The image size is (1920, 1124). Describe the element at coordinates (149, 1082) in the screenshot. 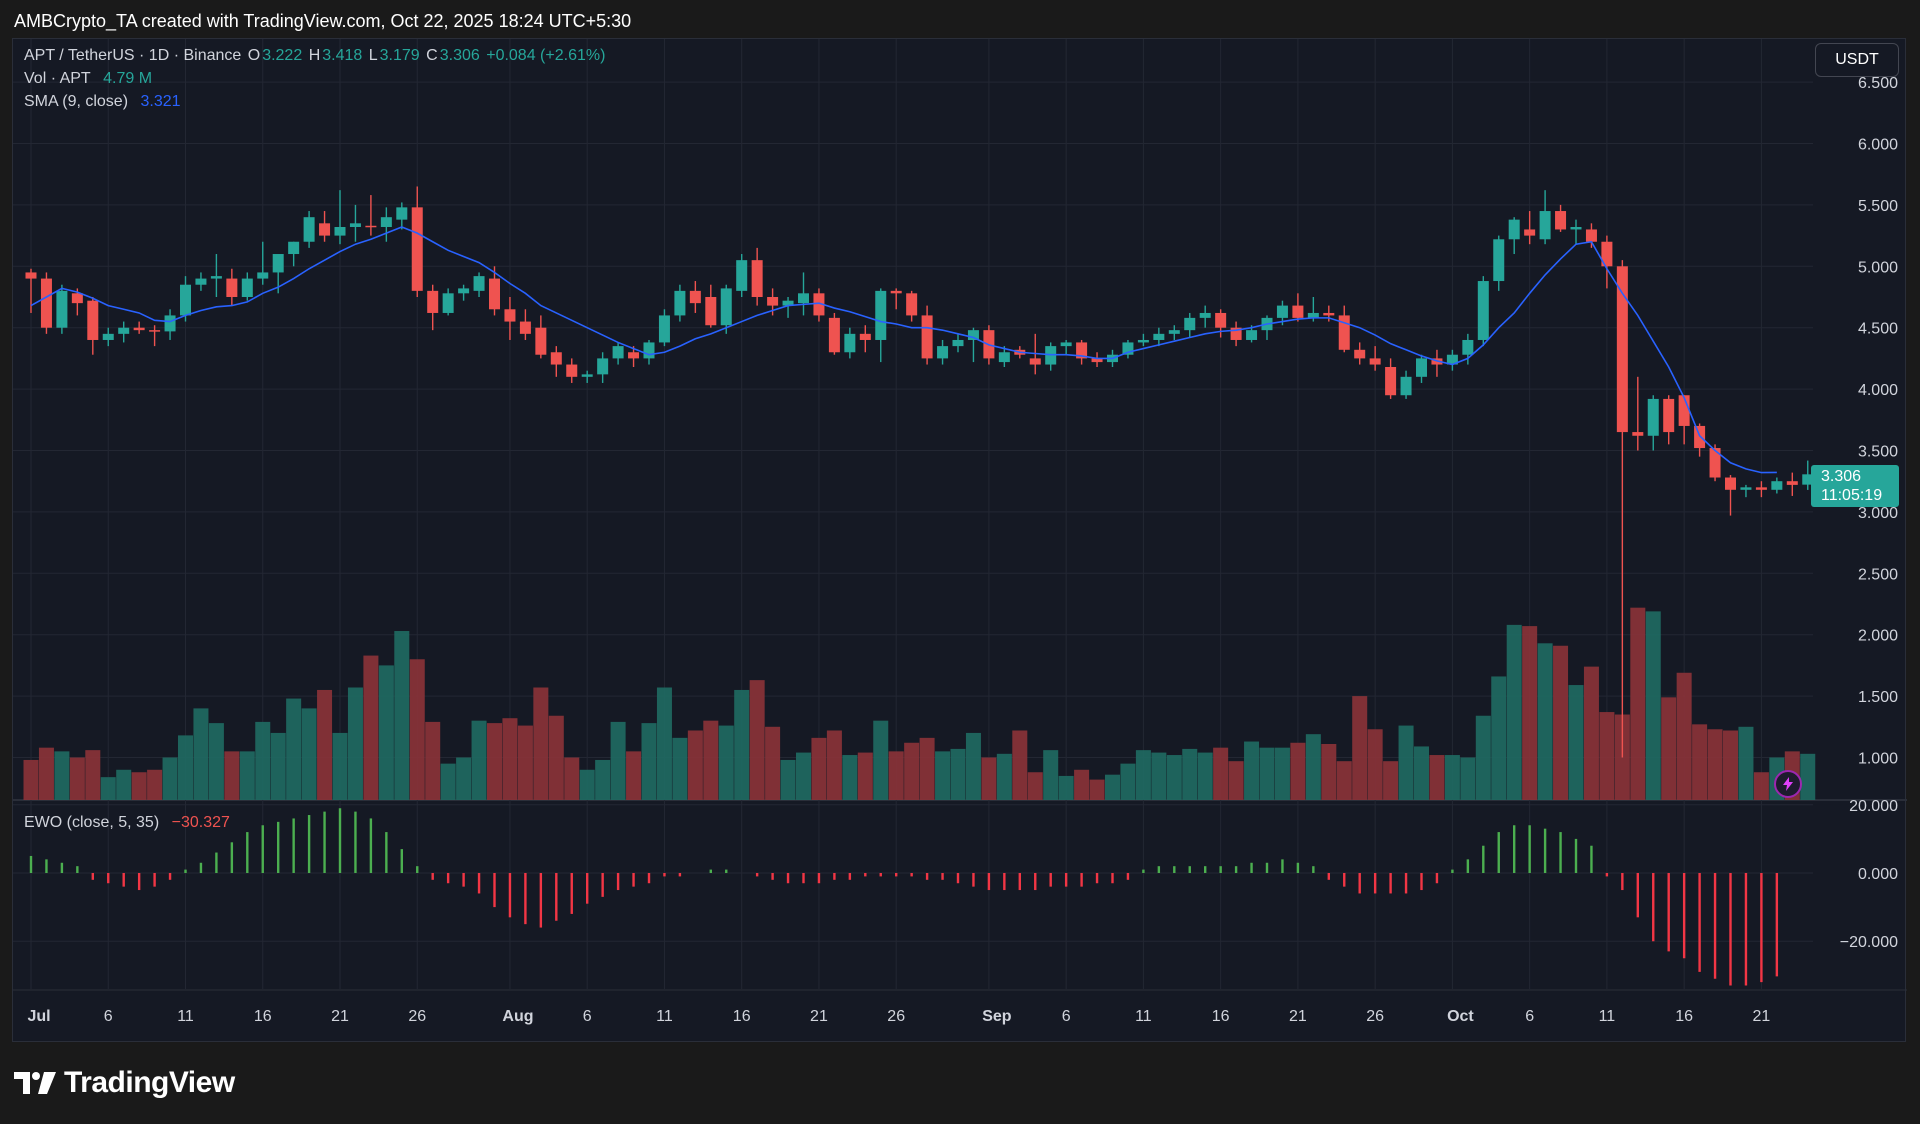

I see `tradingview-logo-text: TradingView` at that location.